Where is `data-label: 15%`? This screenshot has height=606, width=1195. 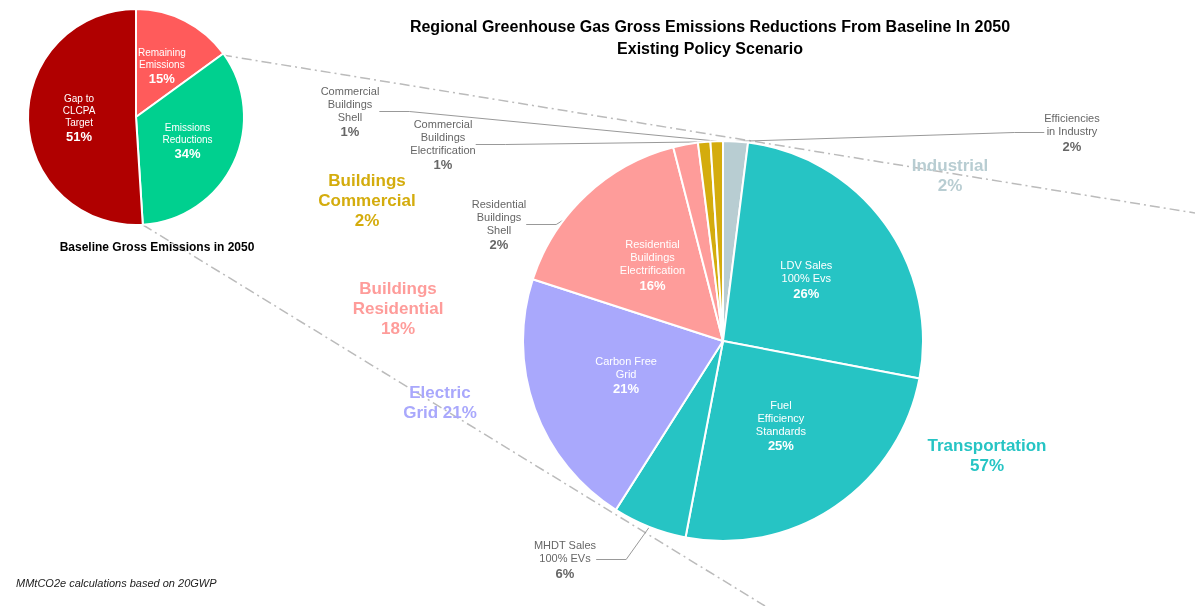
data-label: 15% is located at coordinates (162, 78).